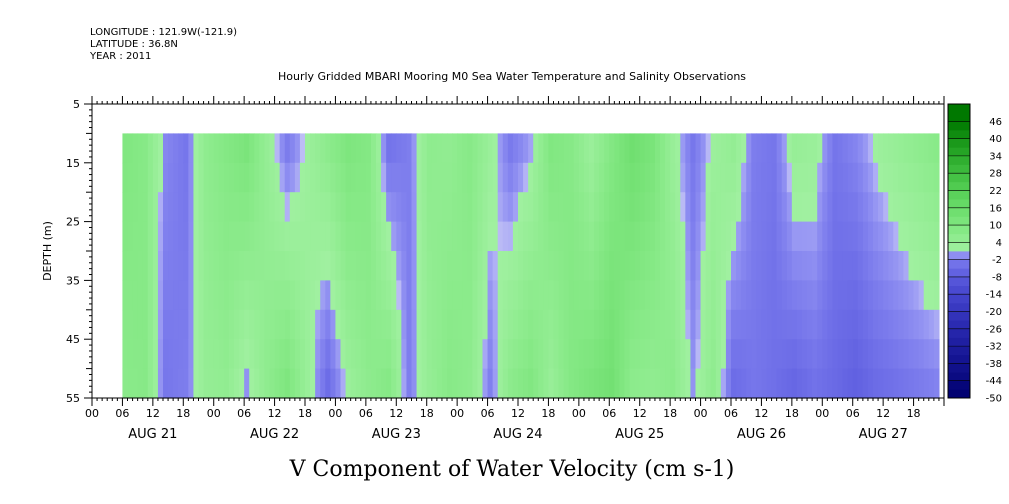 This screenshot has height=504, width=1009. What do you see at coordinates (274, 434) in the screenshot?
I see `x-day-label: AUG 22` at bounding box center [274, 434].